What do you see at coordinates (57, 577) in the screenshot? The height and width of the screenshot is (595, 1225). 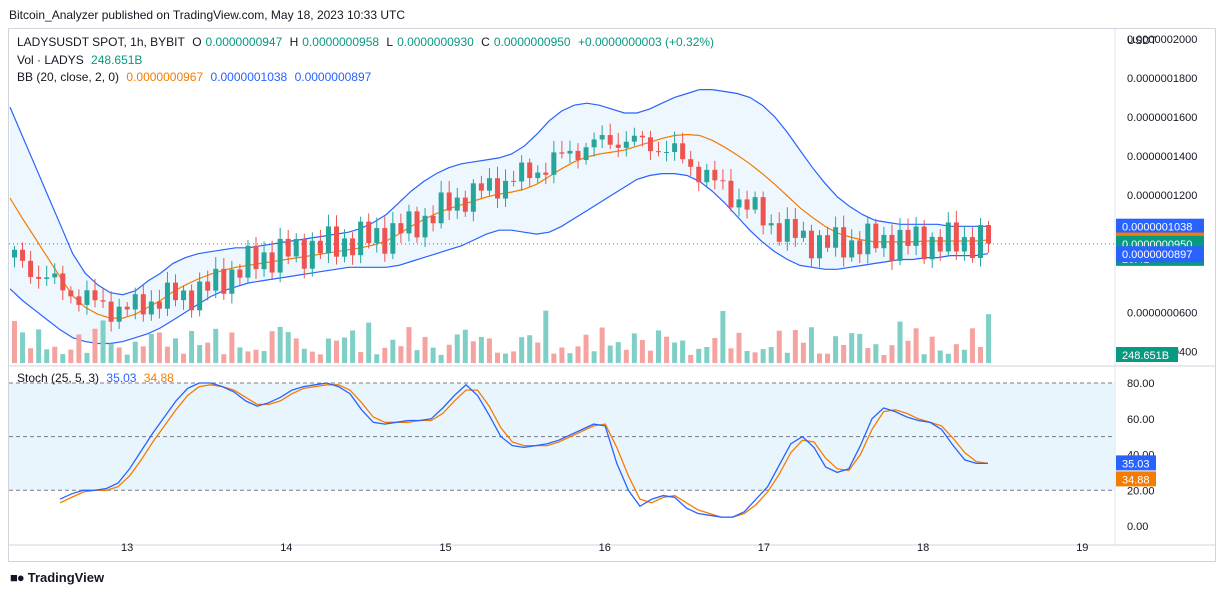 I see `footer-brand: ■● TradingView` at bounding box center [57, 577].